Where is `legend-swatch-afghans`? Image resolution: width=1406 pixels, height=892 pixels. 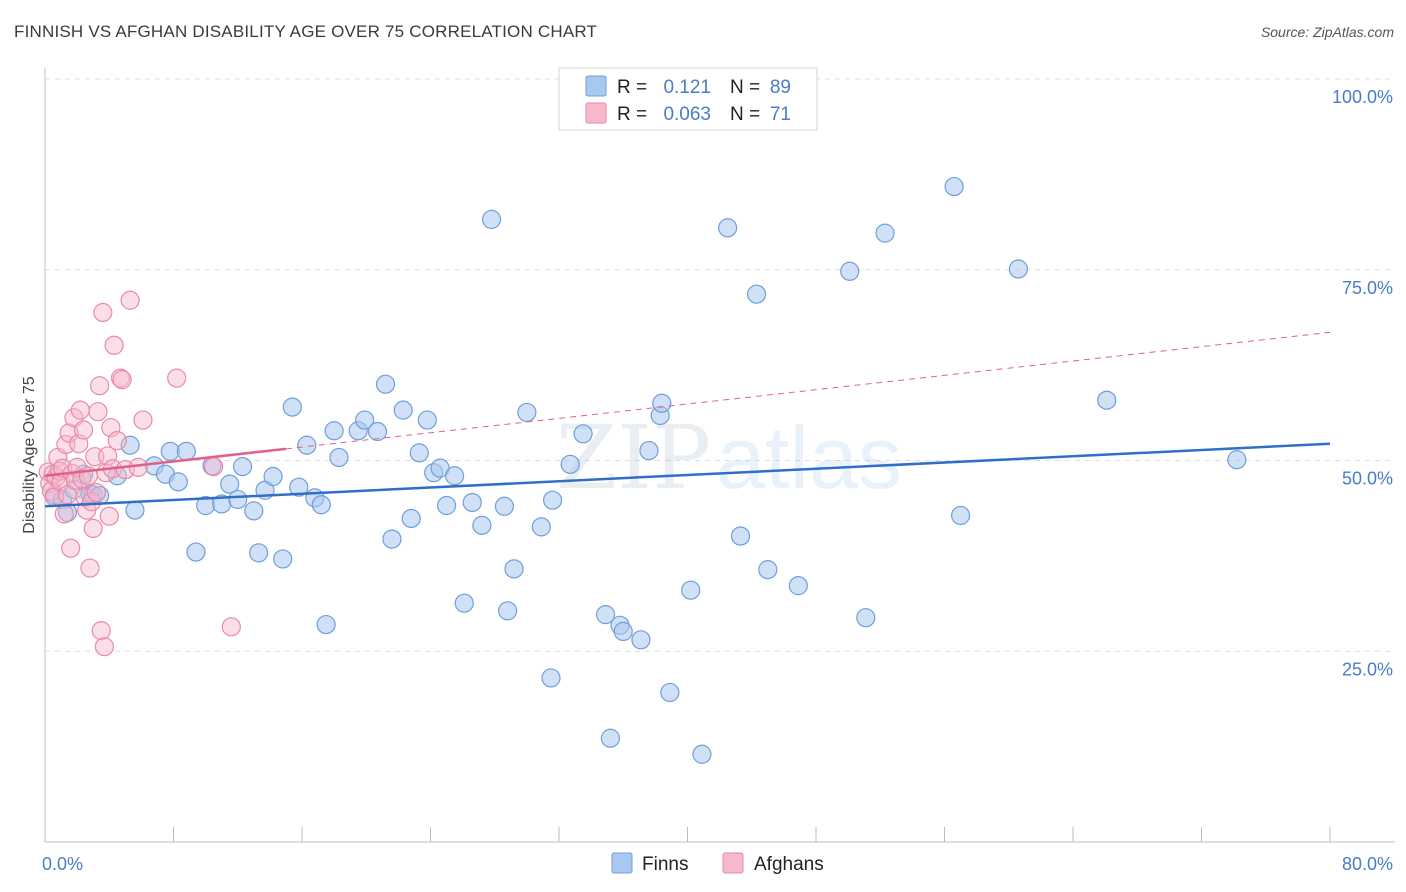
legend-swatch-afghans is located at coordinates (596, 113).